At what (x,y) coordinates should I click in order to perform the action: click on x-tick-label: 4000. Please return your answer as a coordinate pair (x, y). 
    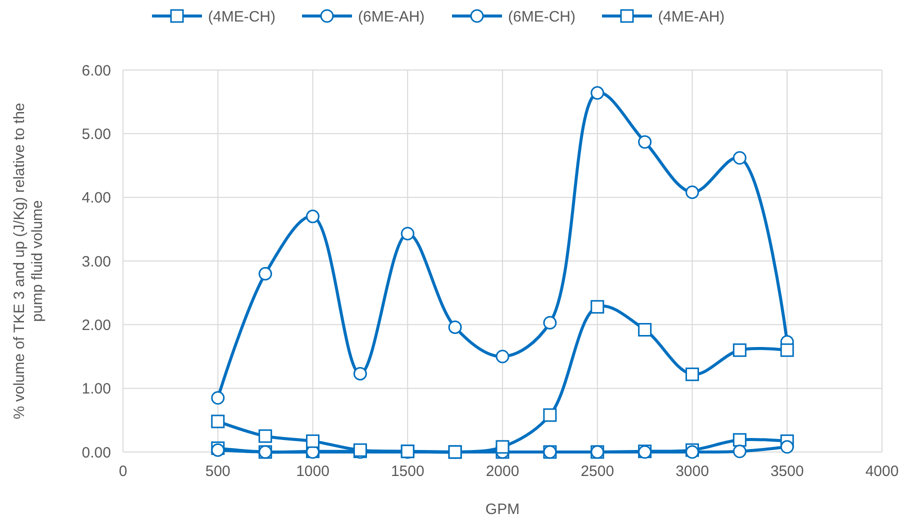
    Looking at the image, I should click on (882, 471).